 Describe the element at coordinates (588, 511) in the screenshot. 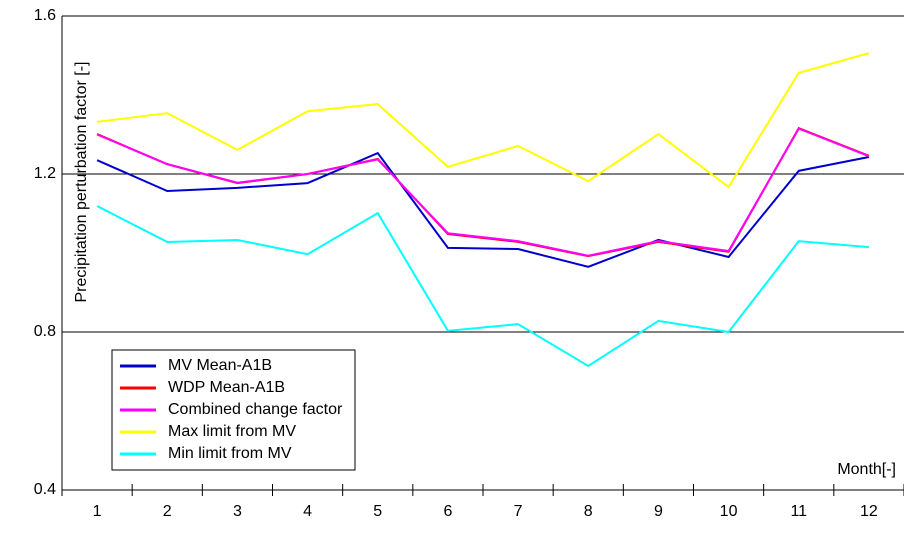

I see `x-tick-label: 8` at that location.